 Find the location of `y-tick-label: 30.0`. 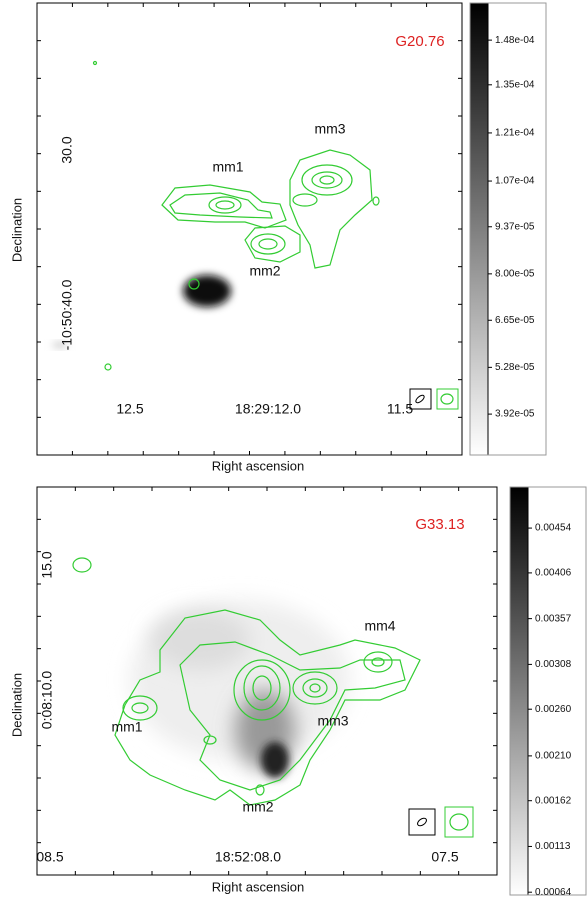

y-tick-label: 30.0 is located at coordinates (67, 149).